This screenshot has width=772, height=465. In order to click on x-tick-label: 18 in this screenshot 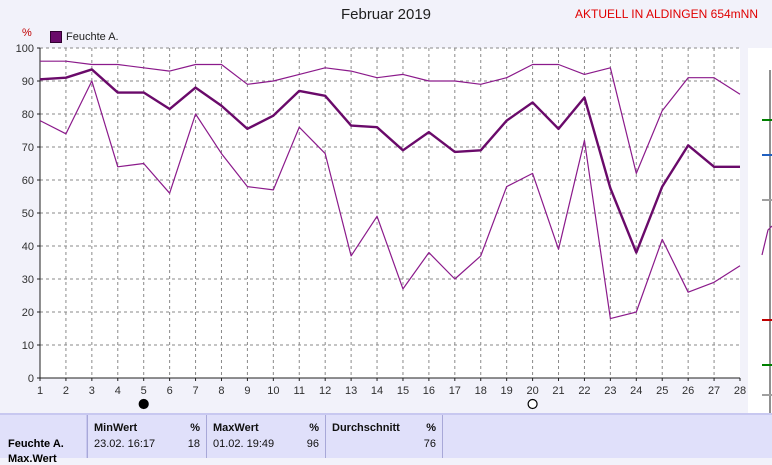, I will do `click(481, 391)`.